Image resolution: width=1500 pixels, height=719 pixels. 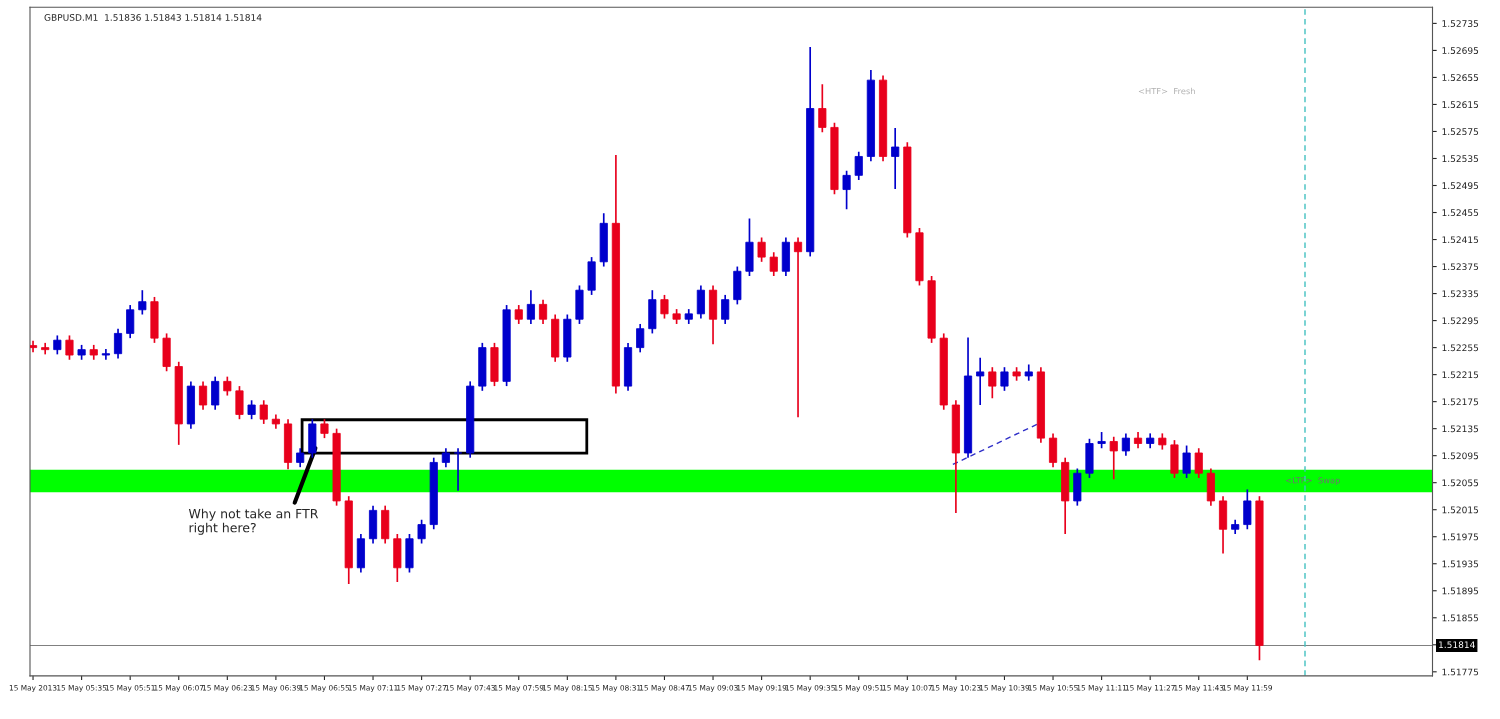 What do you see at coordinates (1460, 186) in the screenshot?
I see `y-tick-label: 1.52495` at bounding box center [1460, 186].